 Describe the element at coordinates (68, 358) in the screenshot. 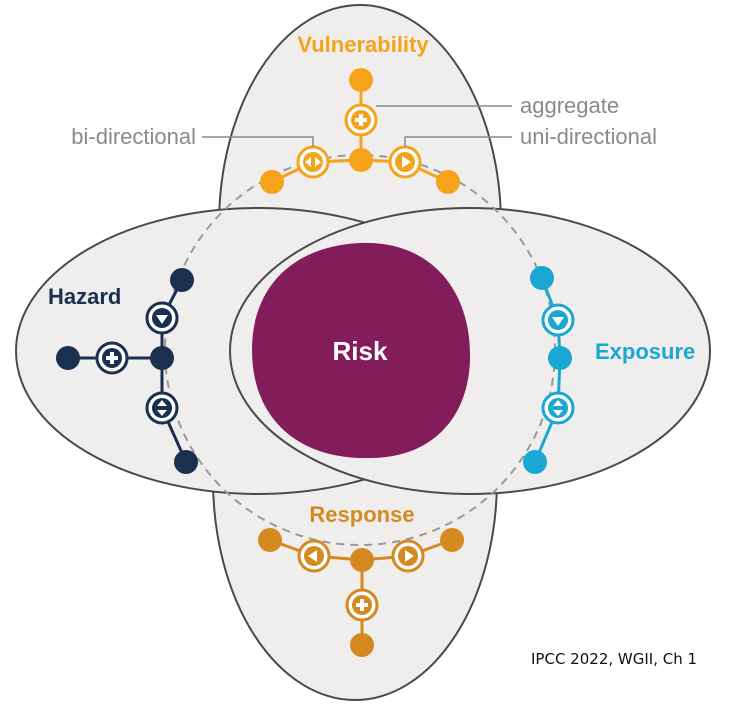

I see `hazard-node-left` at that location.